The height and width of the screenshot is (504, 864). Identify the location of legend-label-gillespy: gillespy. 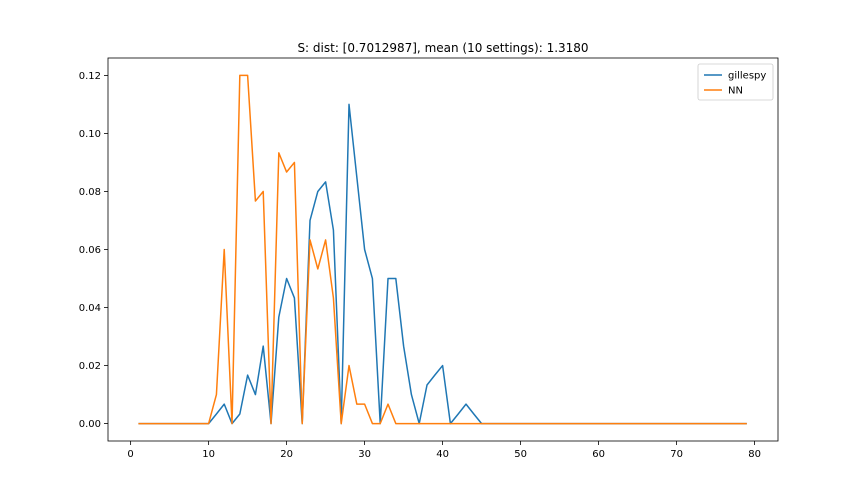
(747, 76).